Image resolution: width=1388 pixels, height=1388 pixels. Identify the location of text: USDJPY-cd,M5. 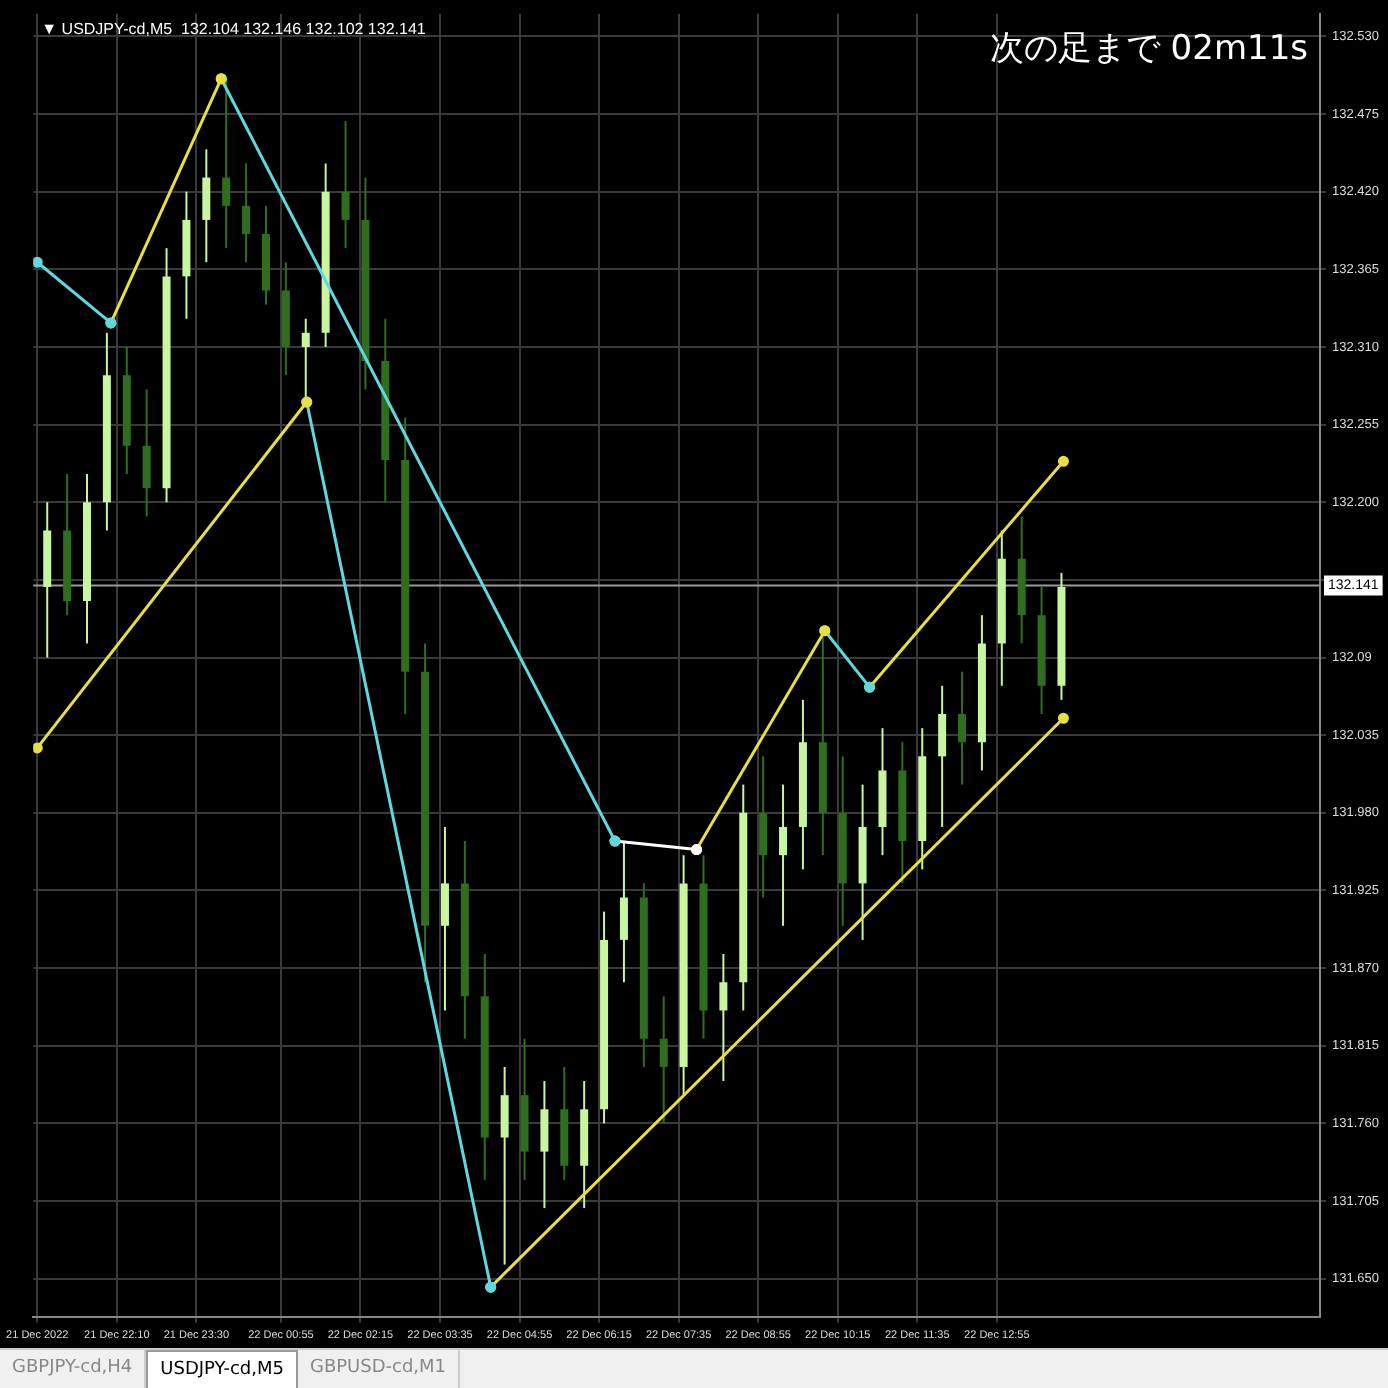
(222, 1369).